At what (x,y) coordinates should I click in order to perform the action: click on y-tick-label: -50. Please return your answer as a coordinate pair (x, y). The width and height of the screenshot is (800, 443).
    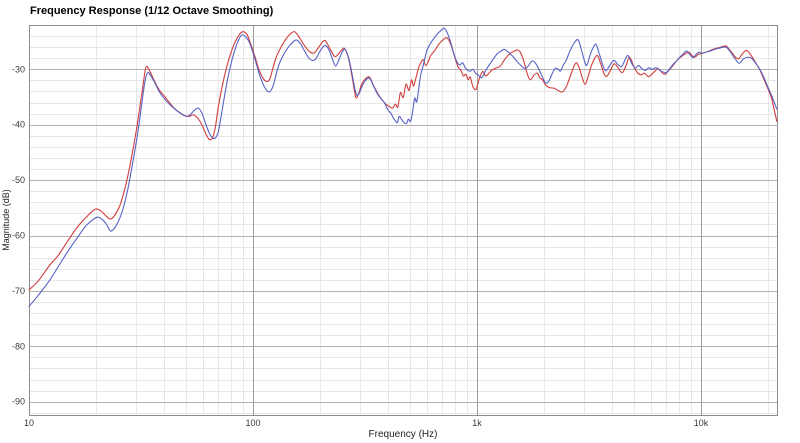
    Looking at the image, I should click on (18, 180).